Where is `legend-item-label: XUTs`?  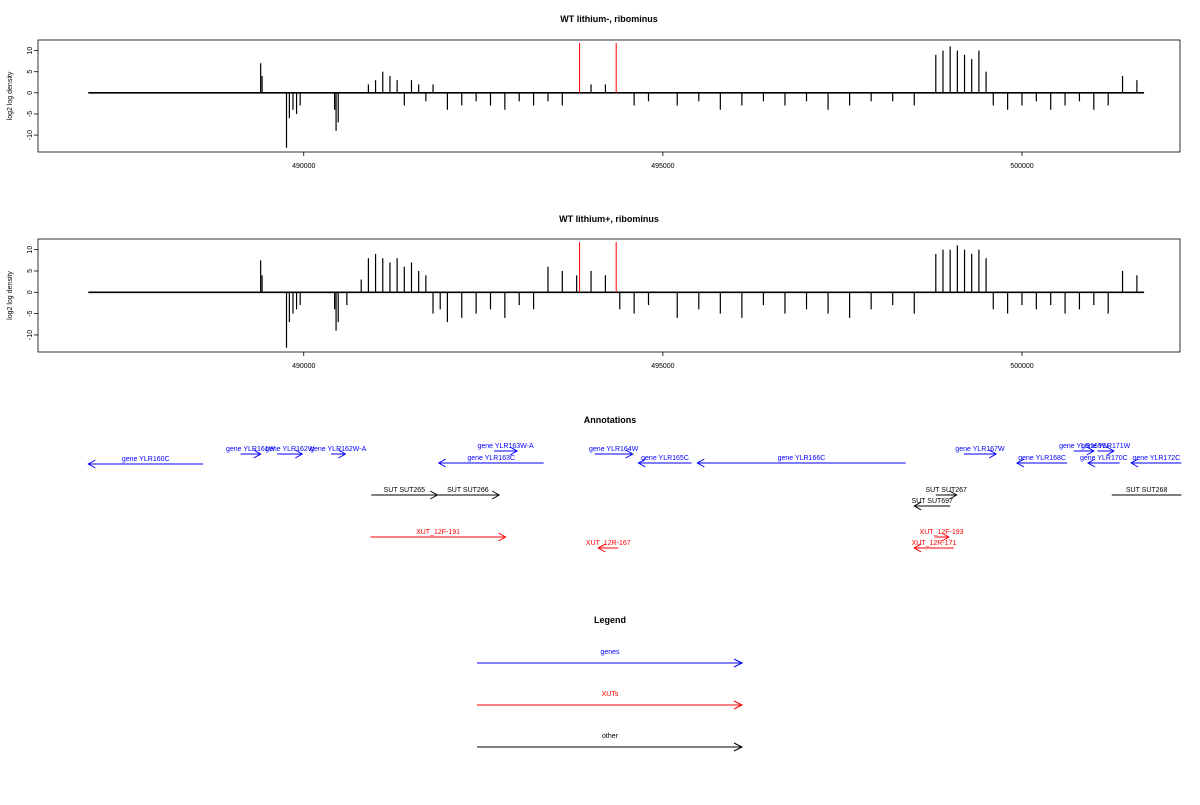
legend-item-label: XUTs is located at coordinates (610, 694).